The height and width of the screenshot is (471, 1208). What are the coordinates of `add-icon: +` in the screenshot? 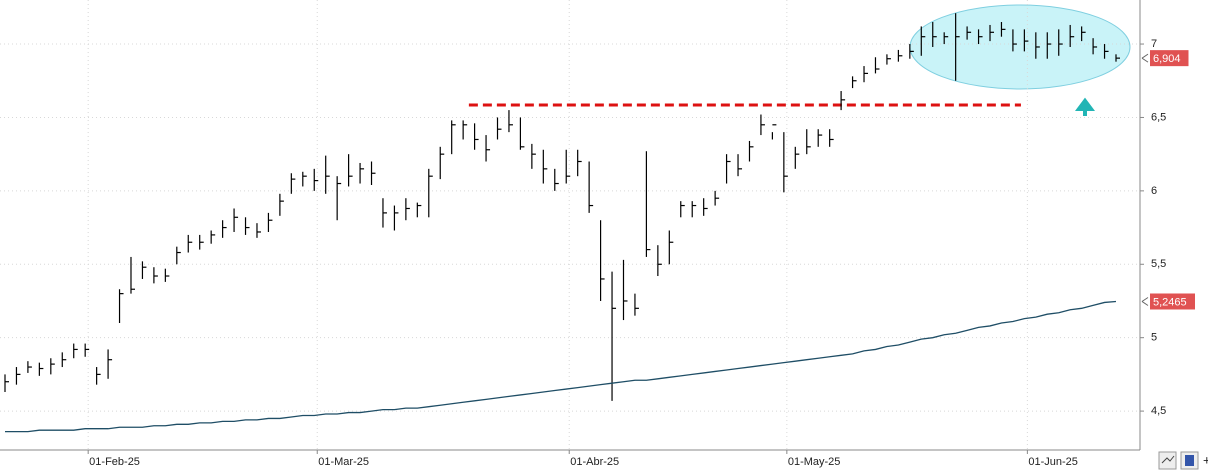 It's located at (1205, 459).